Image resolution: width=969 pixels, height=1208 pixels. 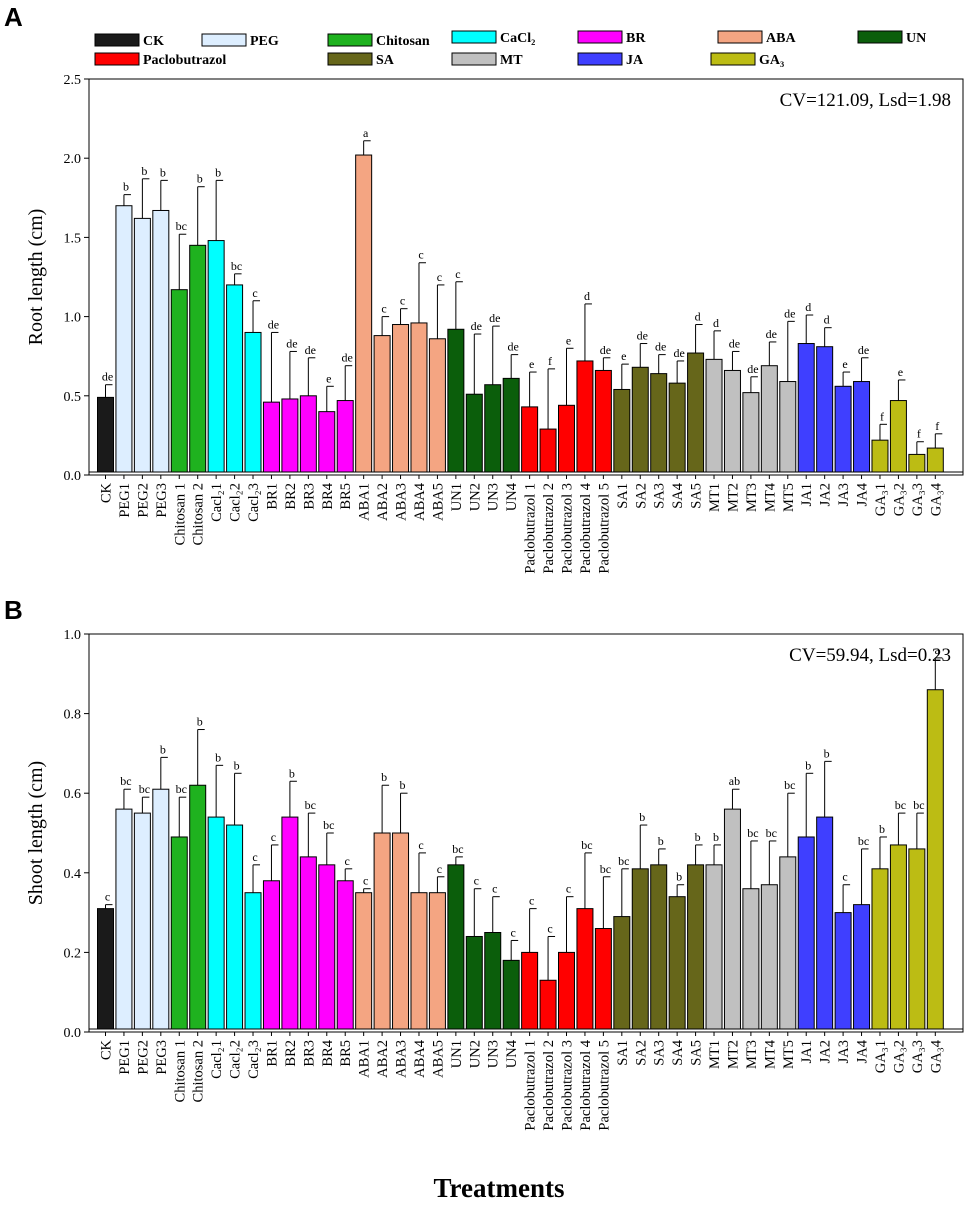 What do you see at coordinates (566, 438) in the screenshot?
I see `bar-Paclobutrazol 3` at bounding box center [566, 438].